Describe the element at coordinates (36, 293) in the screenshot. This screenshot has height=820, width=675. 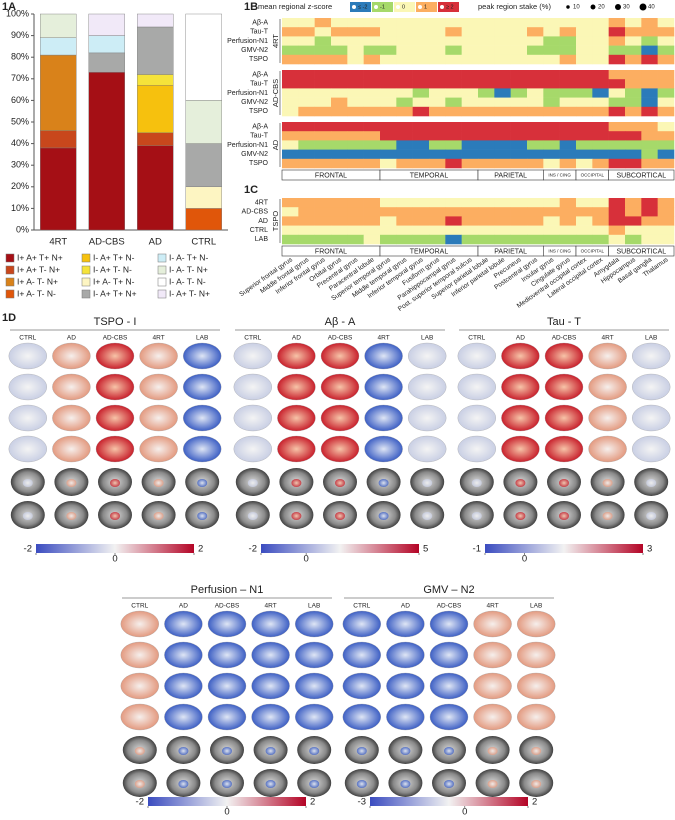
I see `legend-label: I+ A- T- N-` at that location.